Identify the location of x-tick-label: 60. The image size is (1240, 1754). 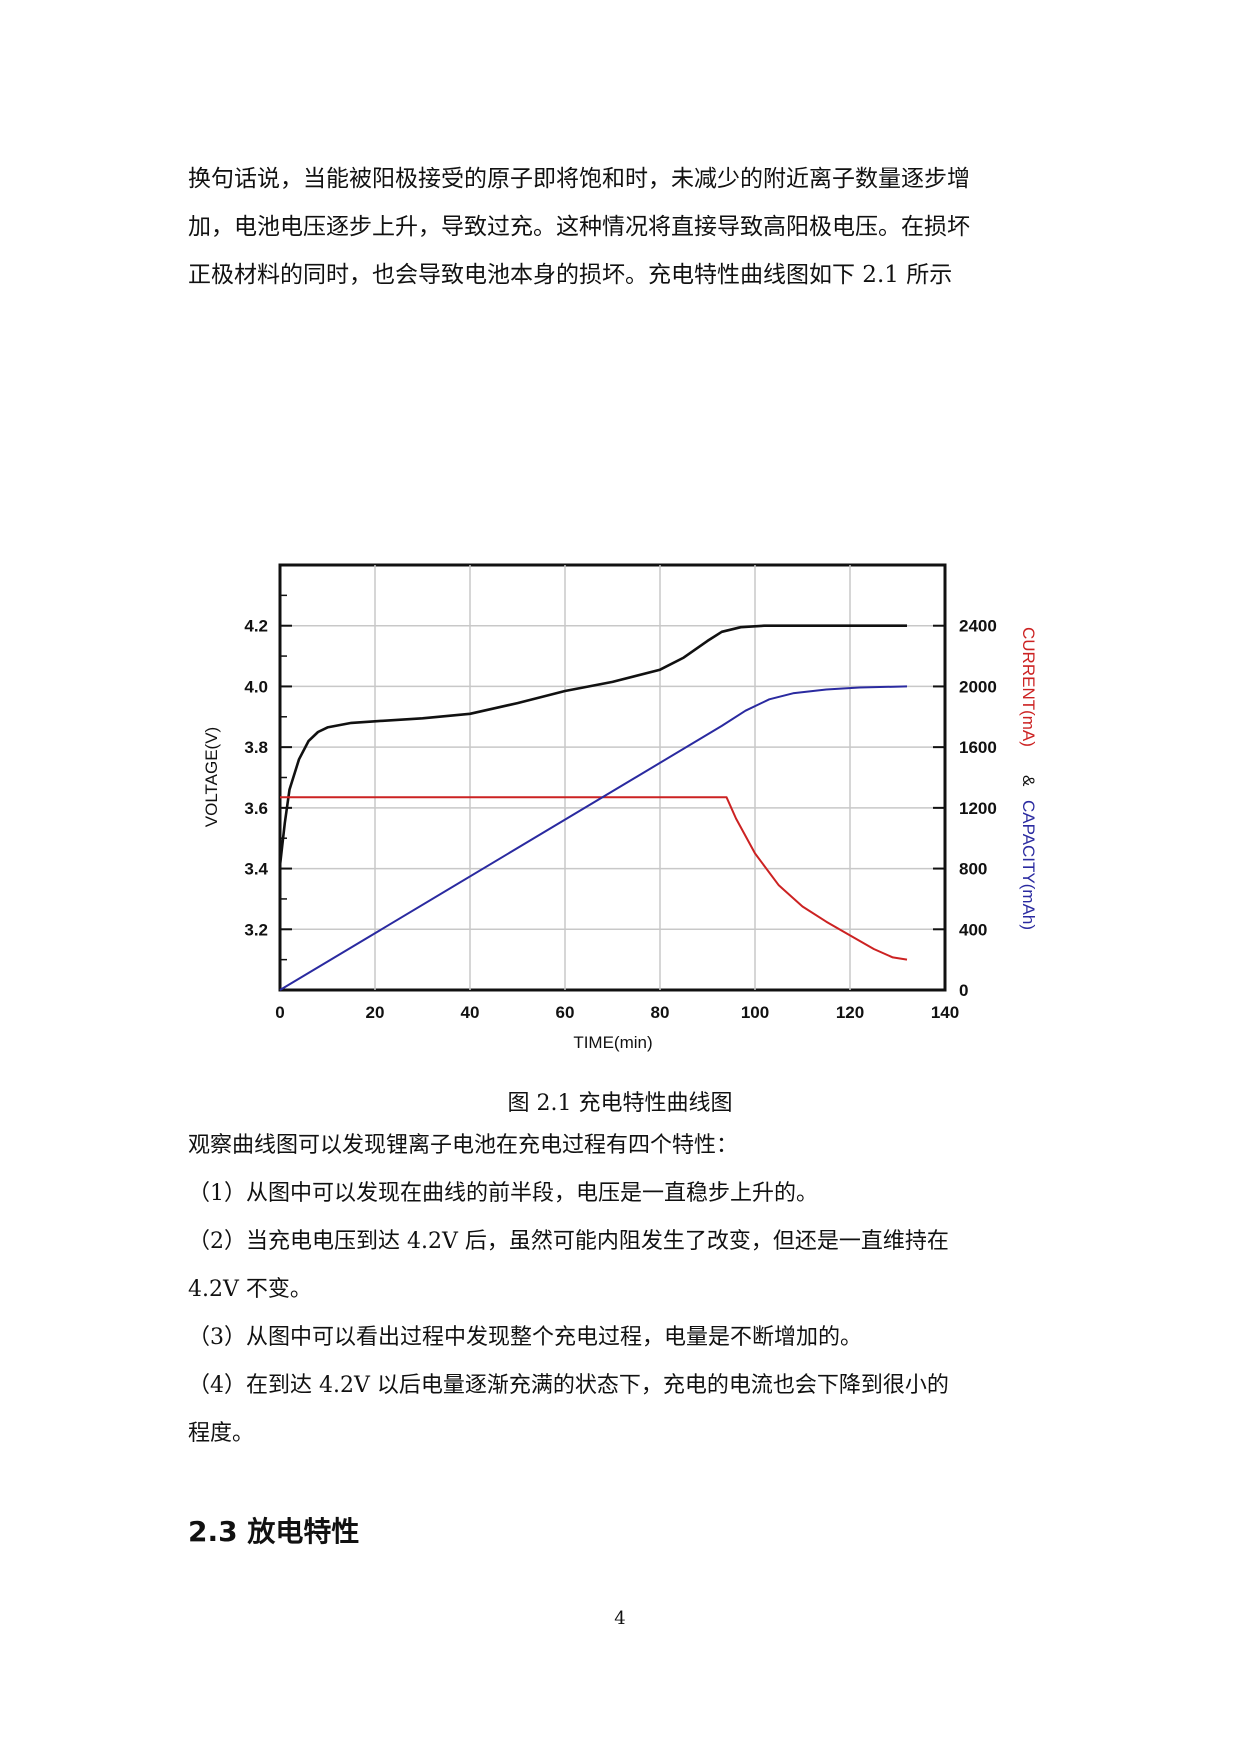
(565, 1012).